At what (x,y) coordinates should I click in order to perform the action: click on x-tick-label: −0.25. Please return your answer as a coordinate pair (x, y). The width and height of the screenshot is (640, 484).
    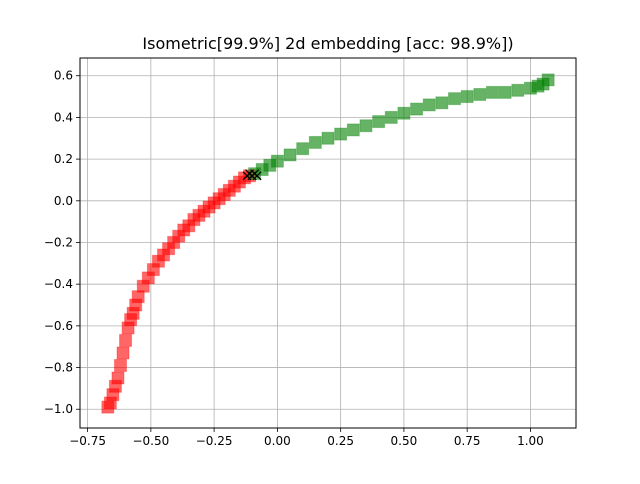
    Looking at the image, I should click on (214, 441).